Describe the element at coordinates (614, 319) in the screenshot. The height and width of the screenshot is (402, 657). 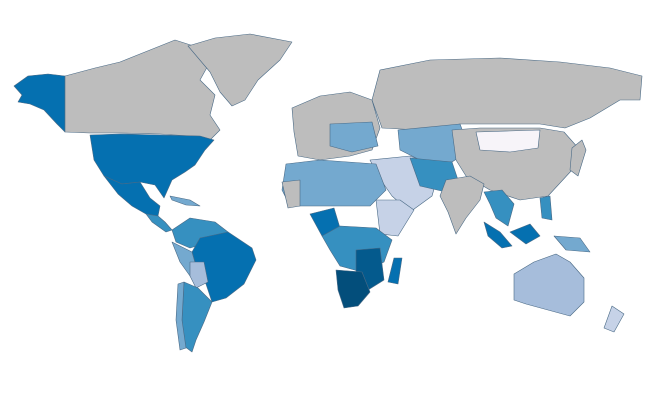
I see `new-zealand` at that location.